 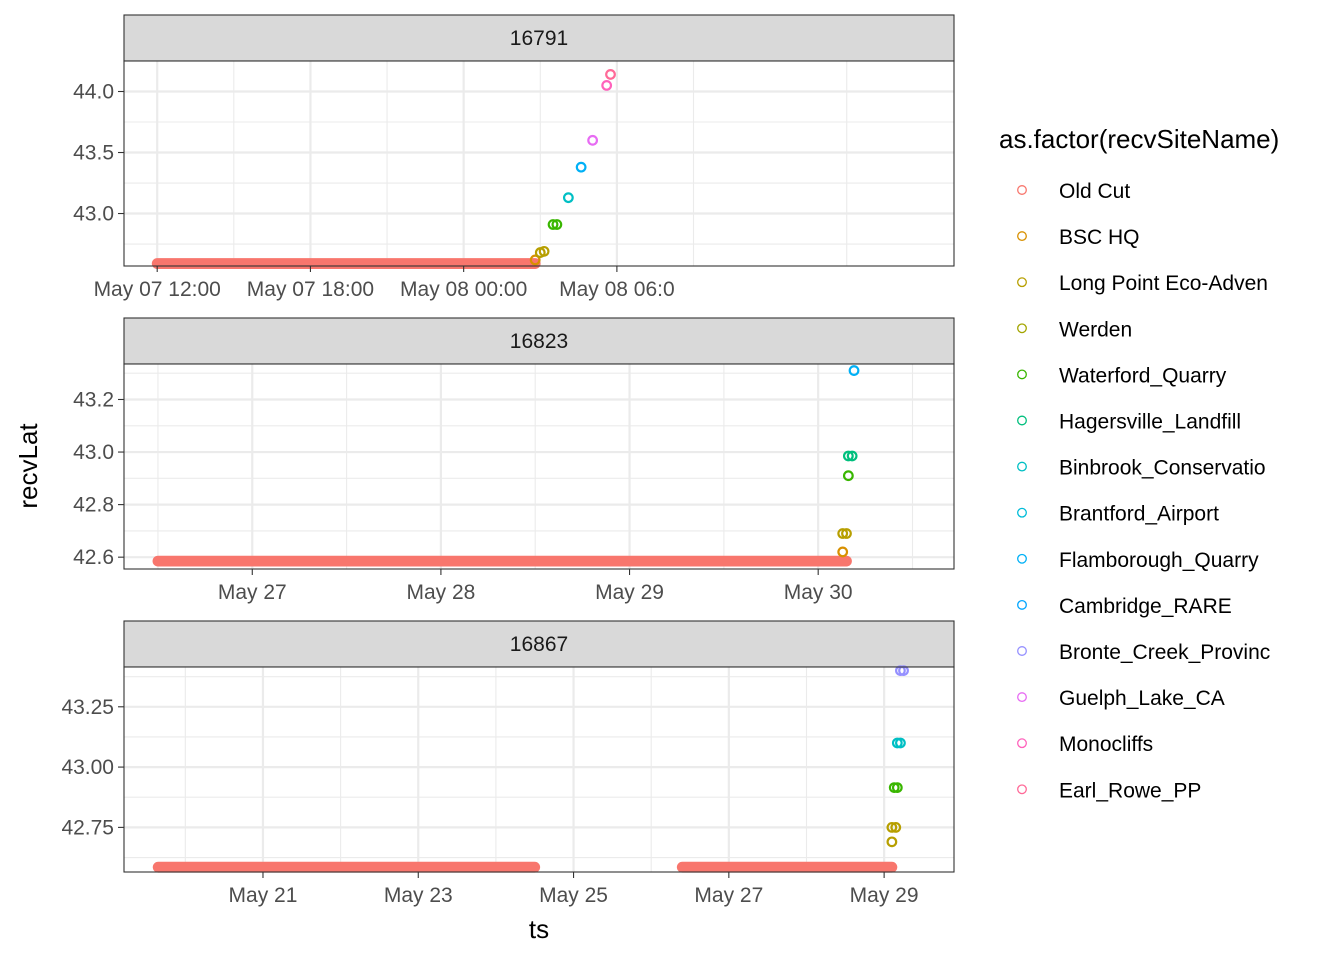 I want to click on legend-label: Flamborough_Quarry, so click(x=1159, y=560).